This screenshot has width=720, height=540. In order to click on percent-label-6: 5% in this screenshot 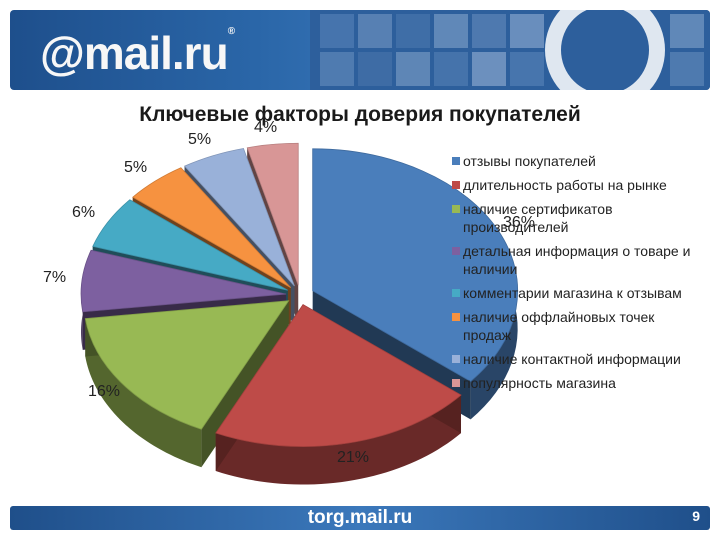, I will do `click(200, 139)`.